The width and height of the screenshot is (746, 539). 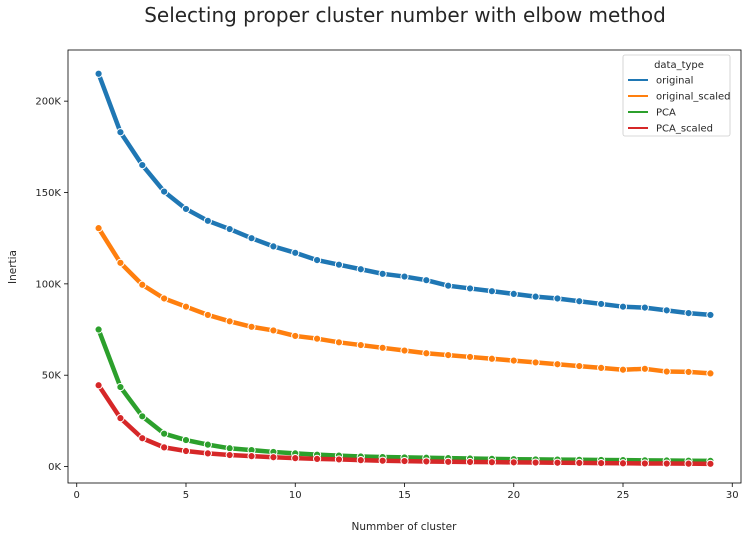 I want to click on y-tick-label: 50K, so click(x=52, y=376).